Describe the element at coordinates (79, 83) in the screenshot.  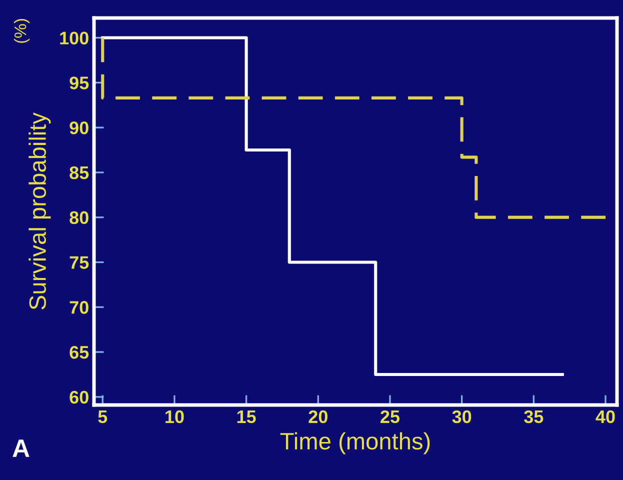
I see `y-tick-label: 95` at that location.